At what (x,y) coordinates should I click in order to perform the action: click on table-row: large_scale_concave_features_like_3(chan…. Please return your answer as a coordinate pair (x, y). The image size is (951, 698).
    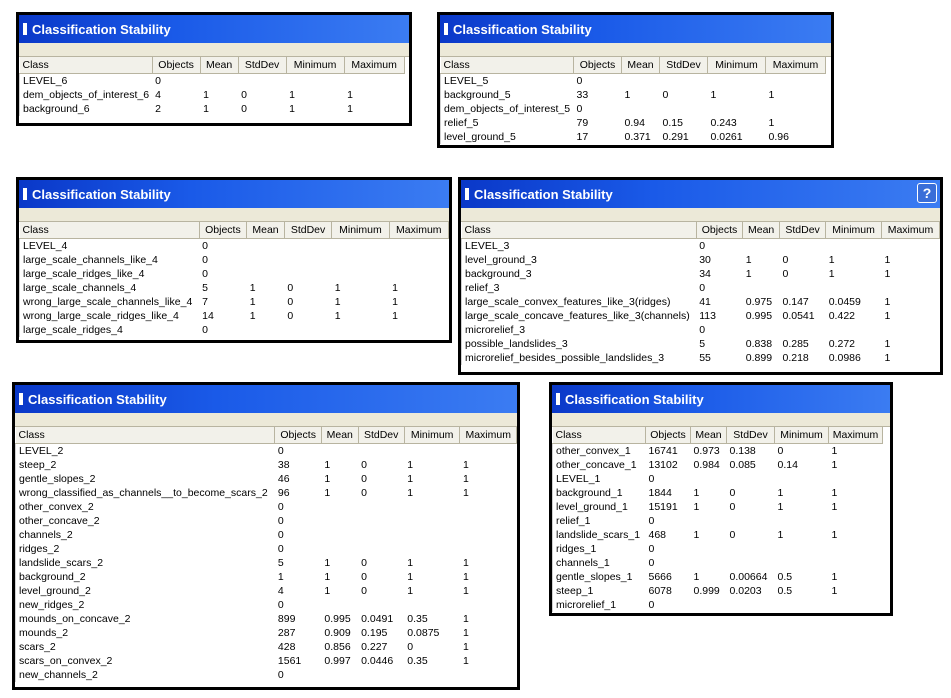
    Looking at the image, I should click on (700, 316).